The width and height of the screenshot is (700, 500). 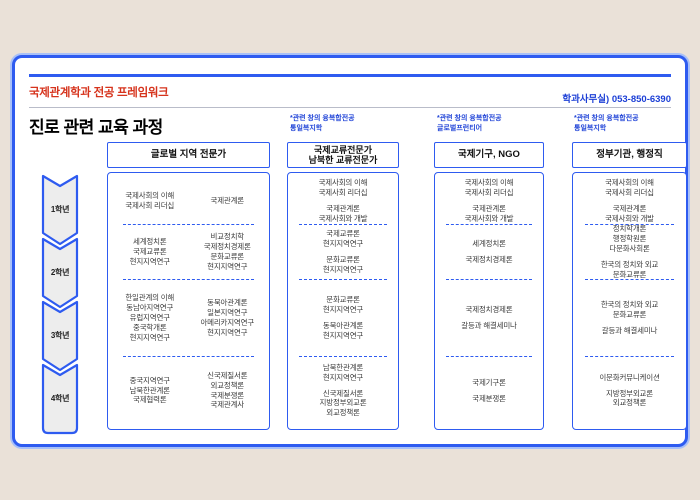 I want to click on course-group: 국제분쟁론, so click(x=489, y=398).